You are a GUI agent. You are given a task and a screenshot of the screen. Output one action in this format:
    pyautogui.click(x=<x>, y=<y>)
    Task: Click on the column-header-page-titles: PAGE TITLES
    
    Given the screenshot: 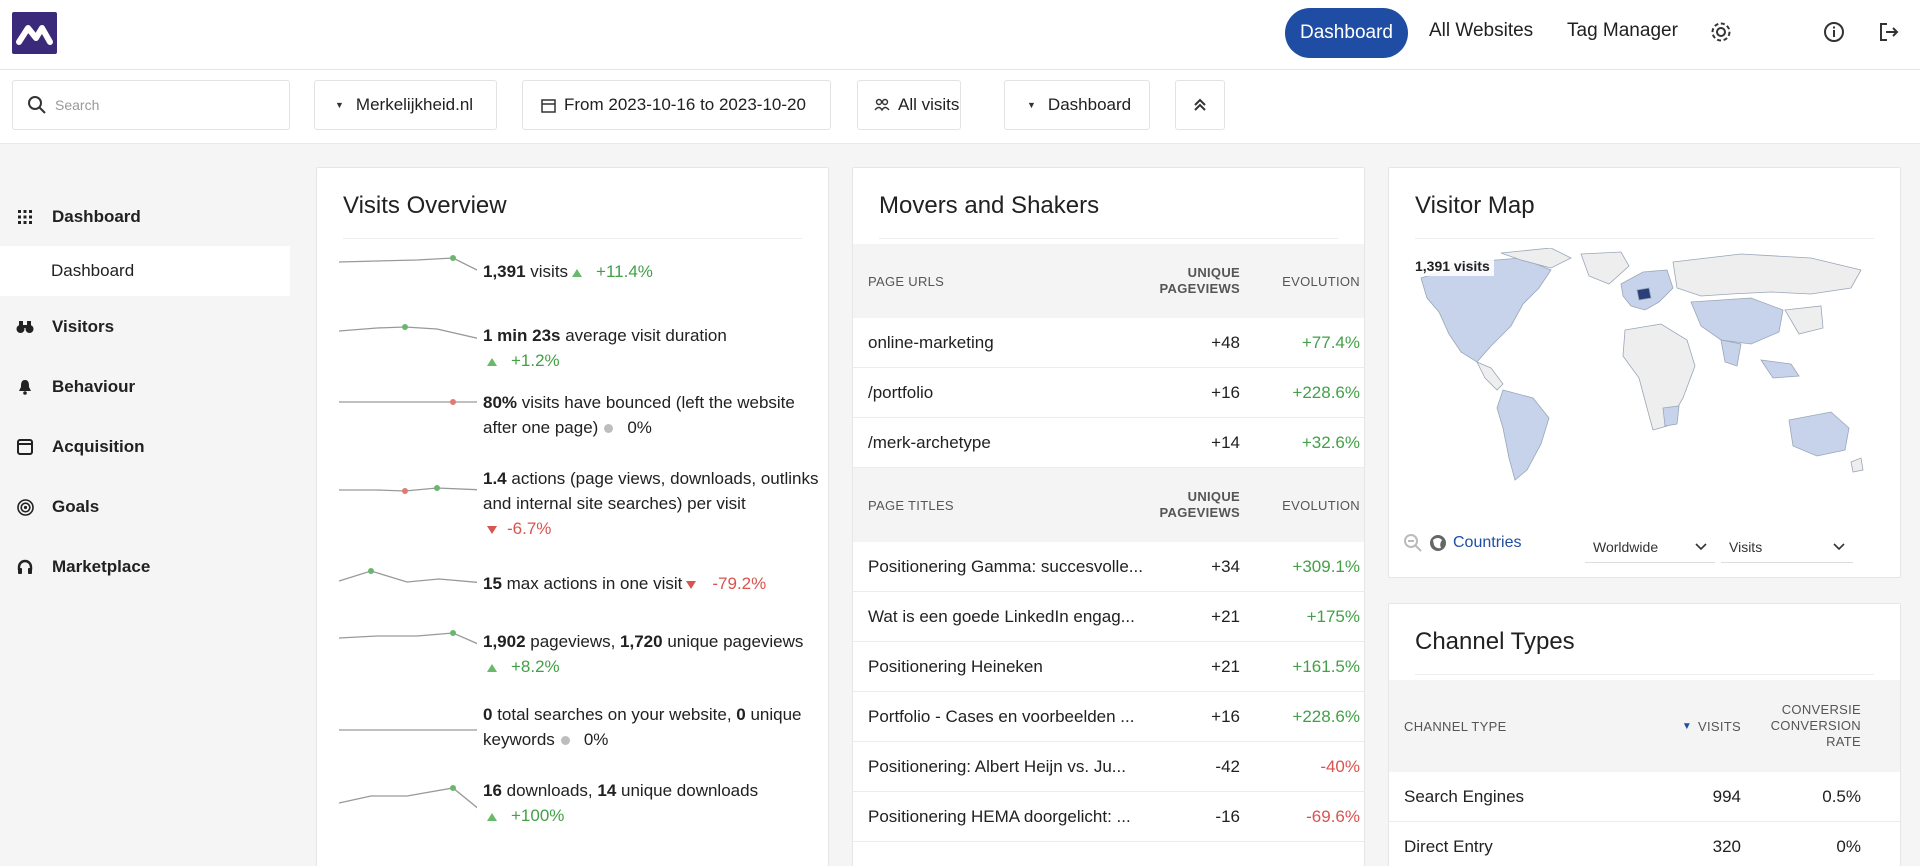 What is the action you would take?
    pyautogui.click(x=911, y=505)
    